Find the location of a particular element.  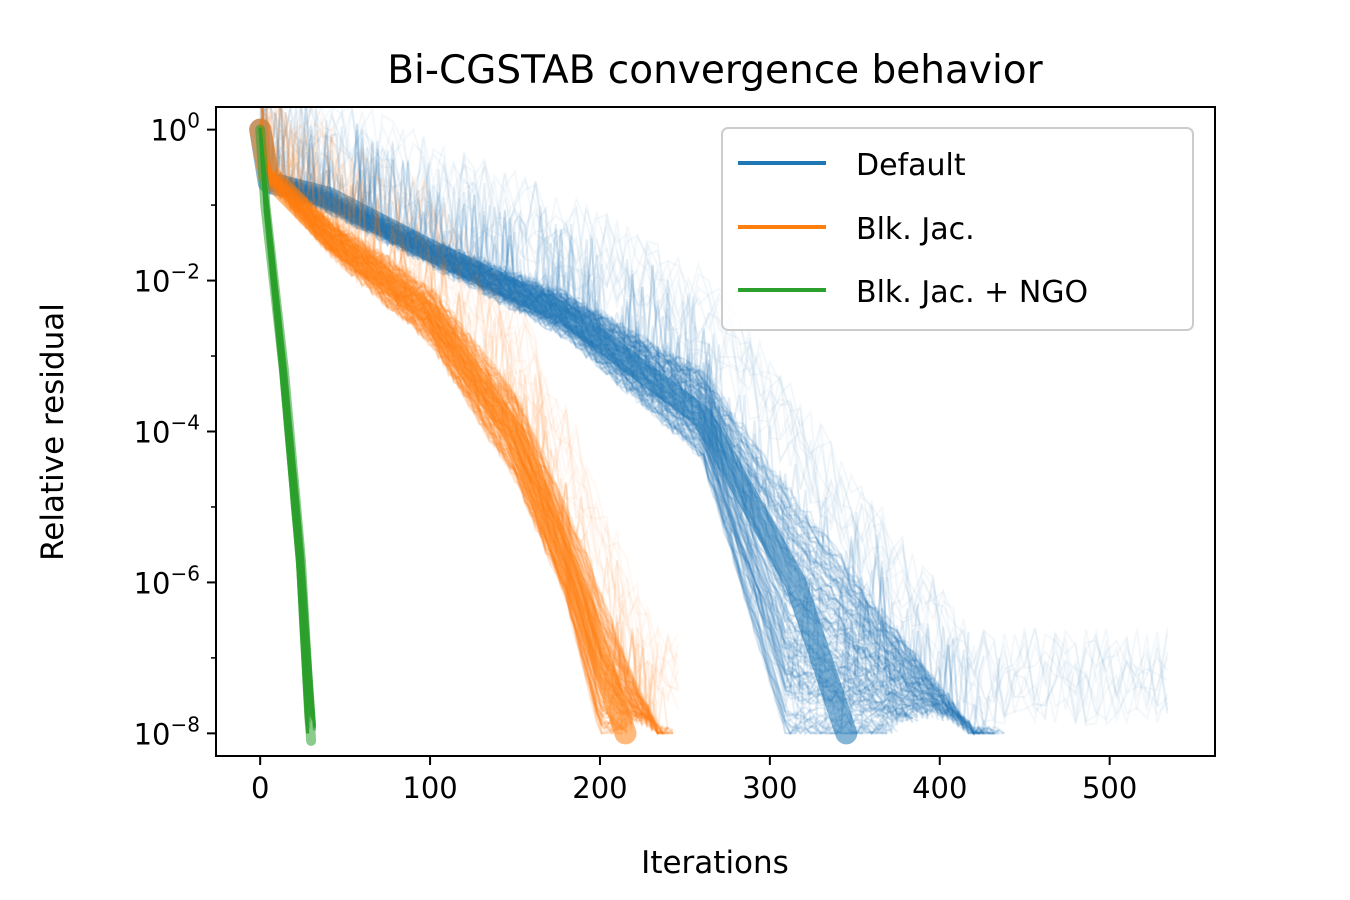

x-tick-label: 100 is located at coordinates (429, 788).